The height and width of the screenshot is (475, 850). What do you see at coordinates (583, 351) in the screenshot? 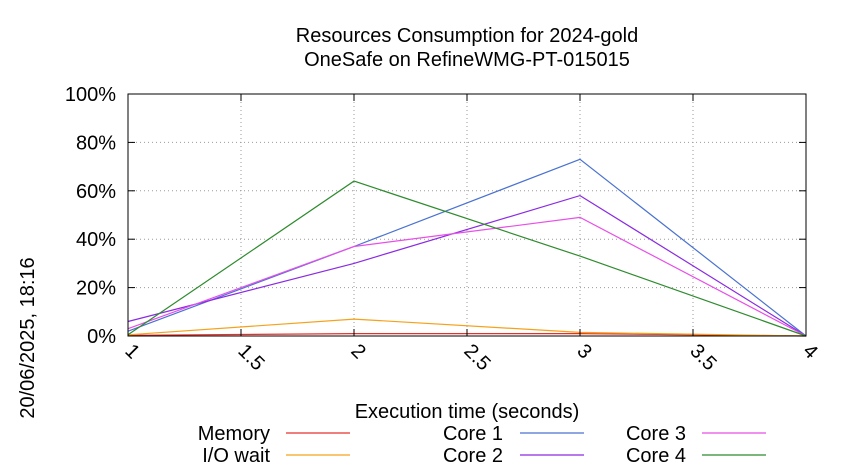
I see `x-tick-label: 3` at bounding box center [583, 351].